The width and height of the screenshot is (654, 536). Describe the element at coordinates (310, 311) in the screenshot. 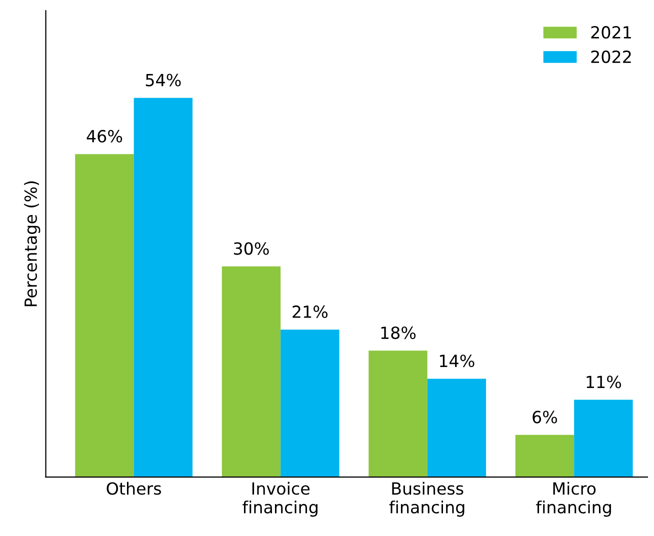

I see `data-label: 21%` at that location.